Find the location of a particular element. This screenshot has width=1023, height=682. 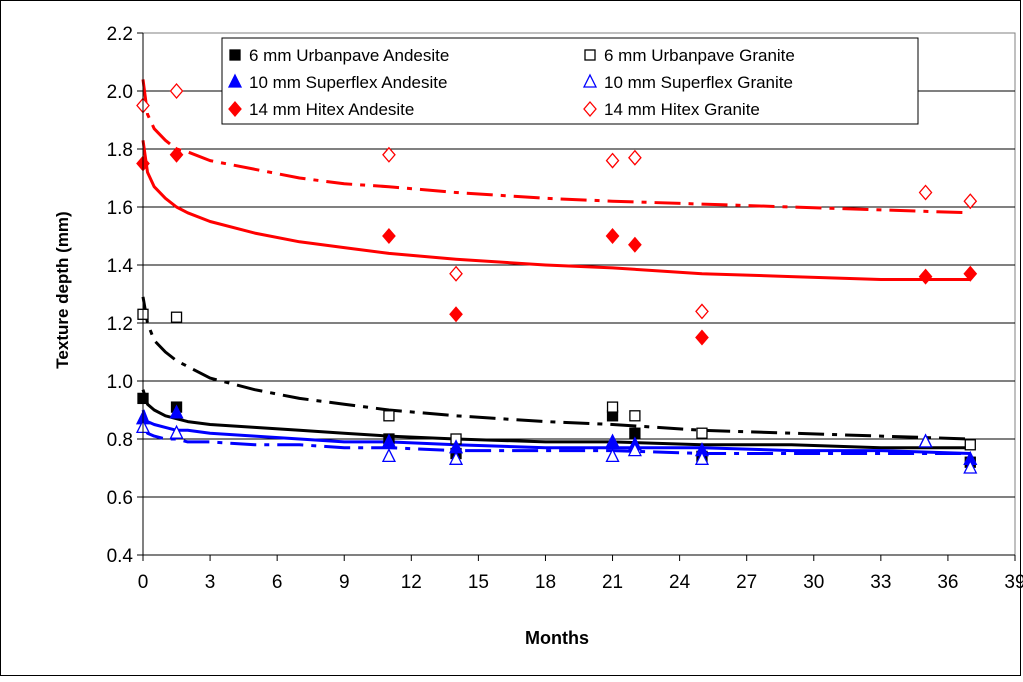

x-tick-label: 18 is located at coordinates (545, 582).